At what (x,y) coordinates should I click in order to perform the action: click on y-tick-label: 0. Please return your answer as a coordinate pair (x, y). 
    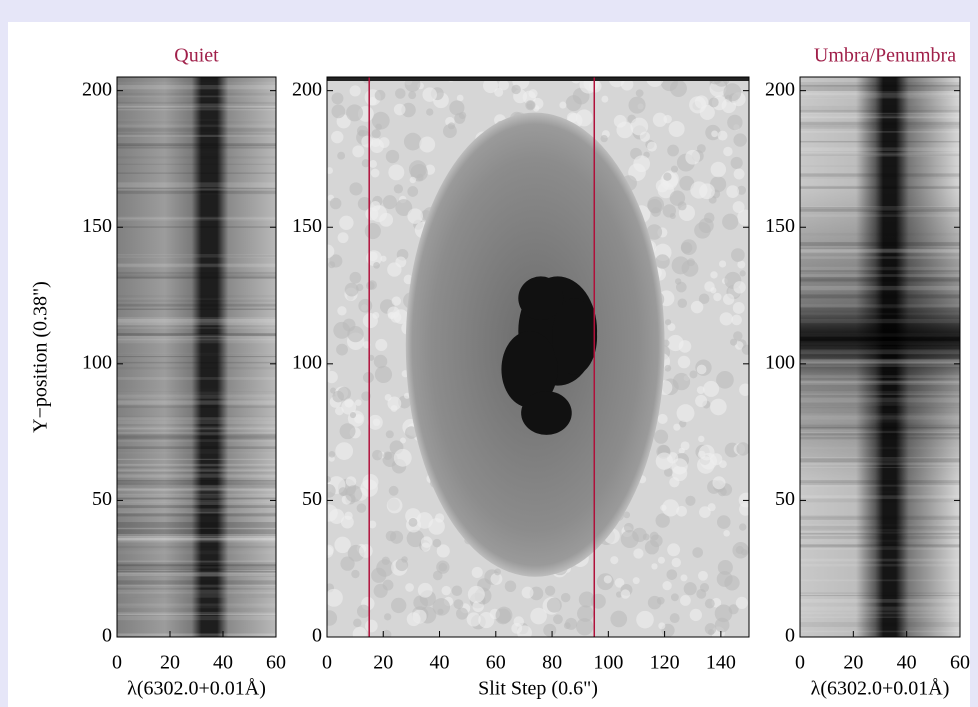
    Looking at the image, I should click on (107, 636).